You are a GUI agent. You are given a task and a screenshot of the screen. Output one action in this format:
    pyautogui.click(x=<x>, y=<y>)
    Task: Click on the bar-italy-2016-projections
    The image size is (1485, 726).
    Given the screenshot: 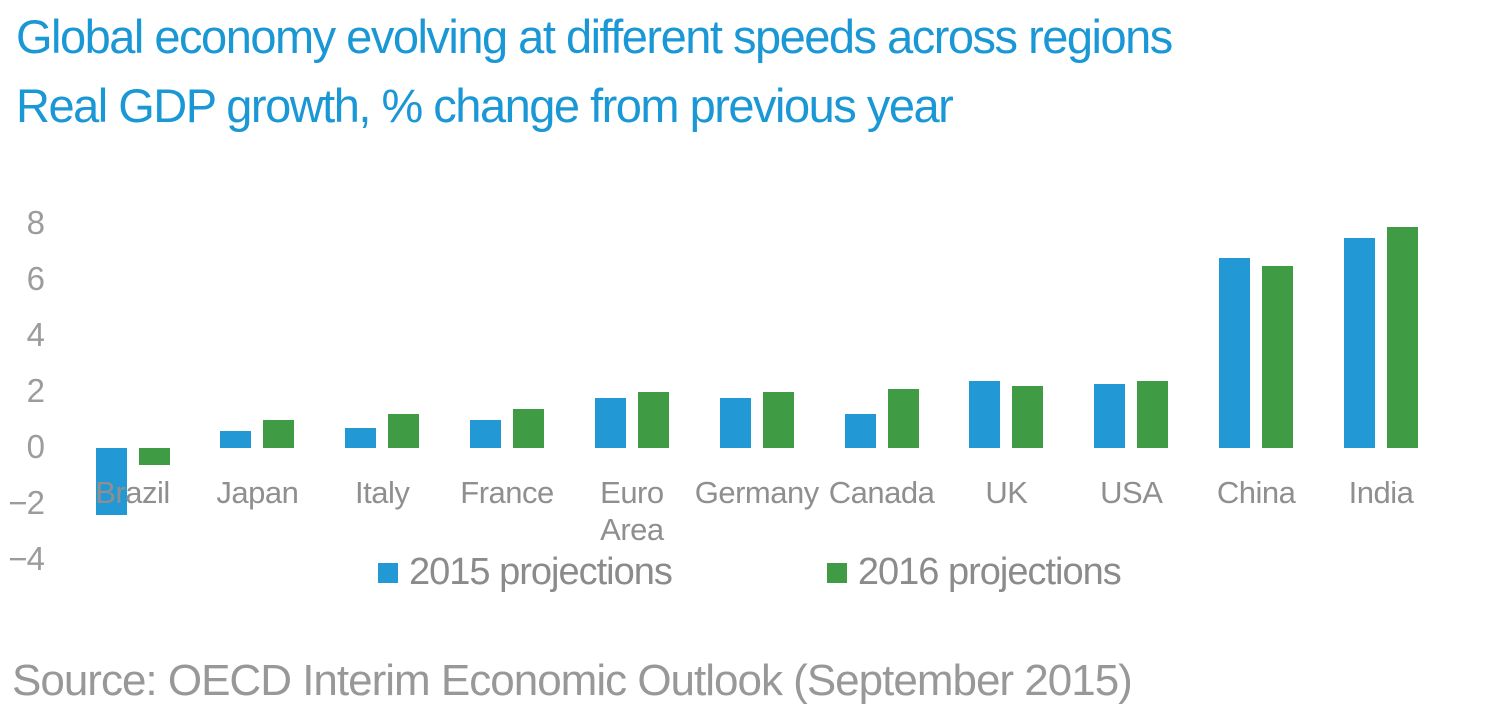 What is the action you would take?
    pyautogui.click(x=404, y=431)
    